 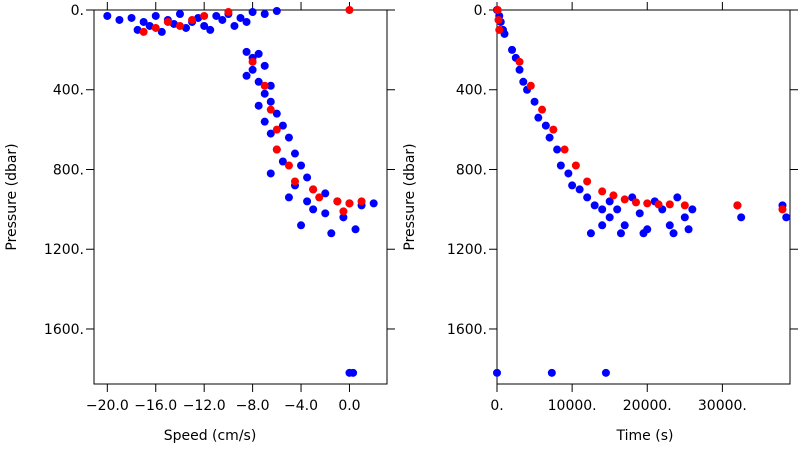 I want to click on y-tick-label: 1600., so click(x=64, y=330).